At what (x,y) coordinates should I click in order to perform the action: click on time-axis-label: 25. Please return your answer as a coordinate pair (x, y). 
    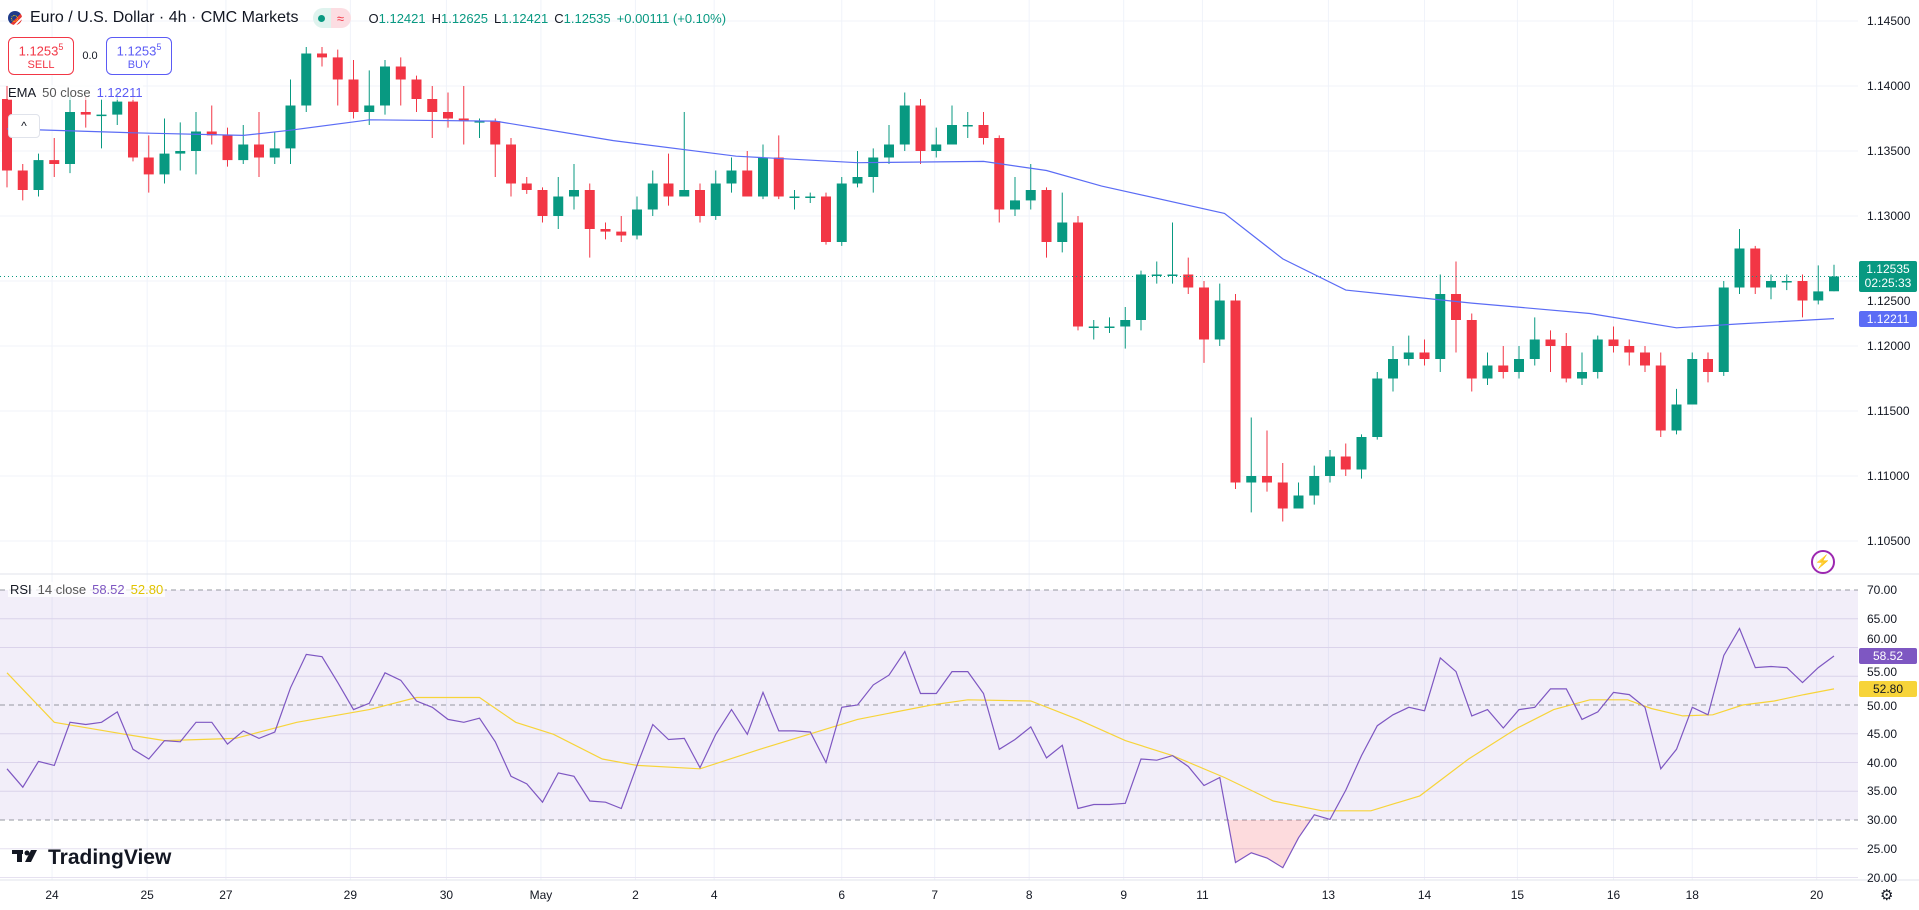
    Looking at the image, I should click on (147, 895).